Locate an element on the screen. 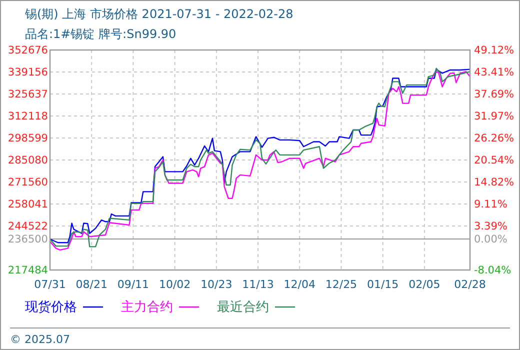  y2-tick-label: 0.00% is located at coordinates (491, 240).